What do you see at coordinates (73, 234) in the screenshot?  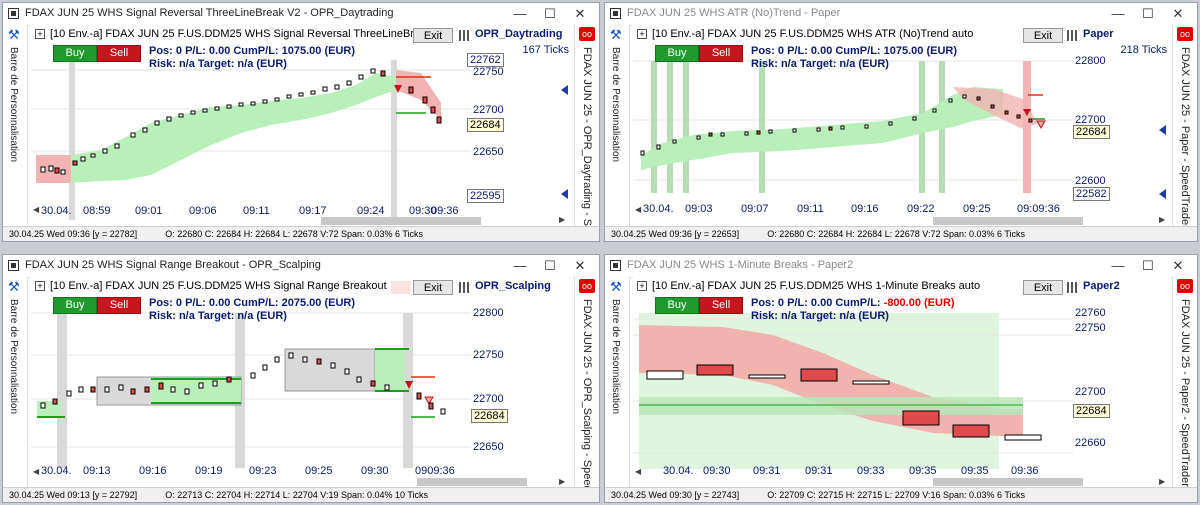 I see `status-time: 30.04.25 Wed 09:36 [y = 22782]` at bounding box center [73, 234].